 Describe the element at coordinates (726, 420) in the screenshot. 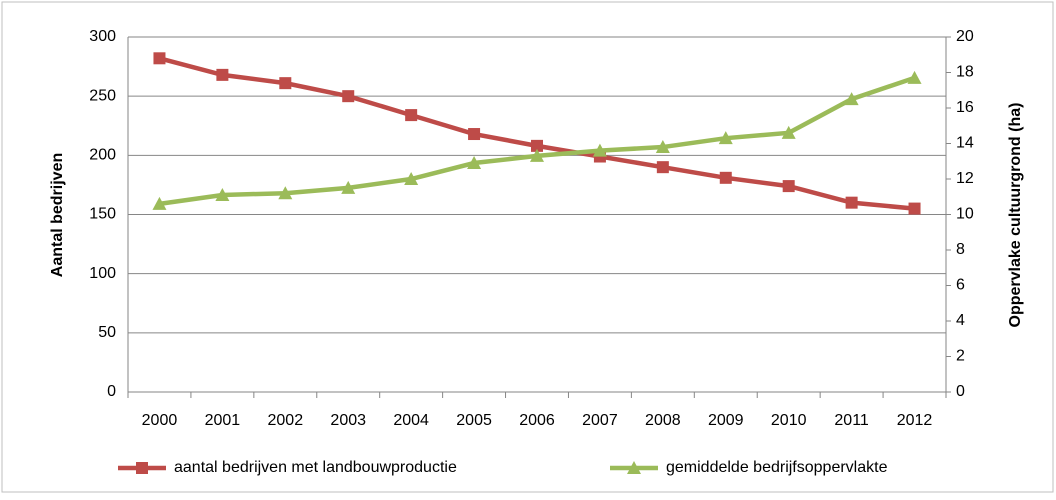

I see `x-tick-label: 2009` at that location.